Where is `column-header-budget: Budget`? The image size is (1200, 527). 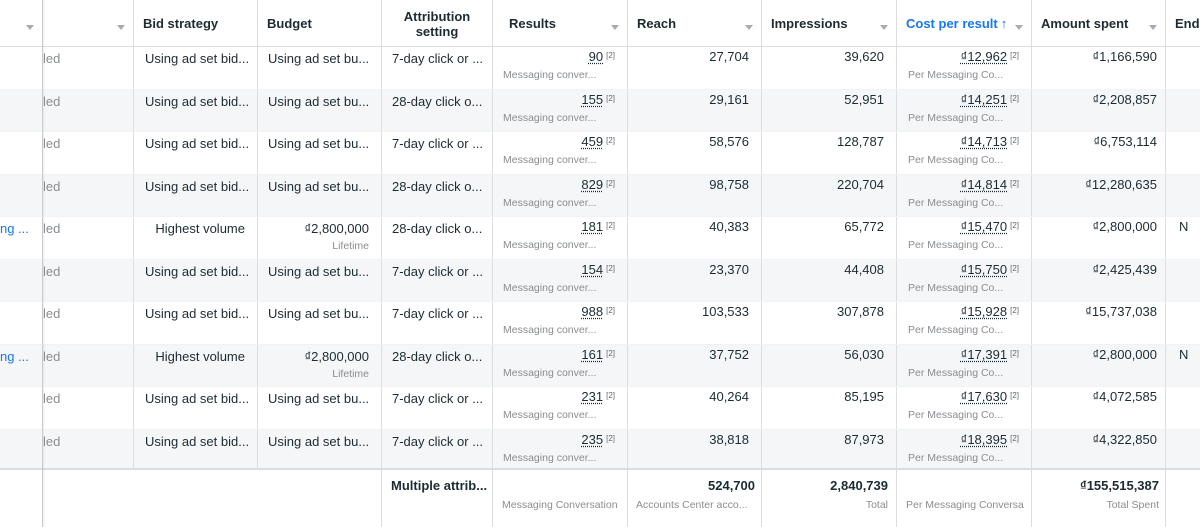 column-header-budget: Budget is located at coordinates (320, 23).